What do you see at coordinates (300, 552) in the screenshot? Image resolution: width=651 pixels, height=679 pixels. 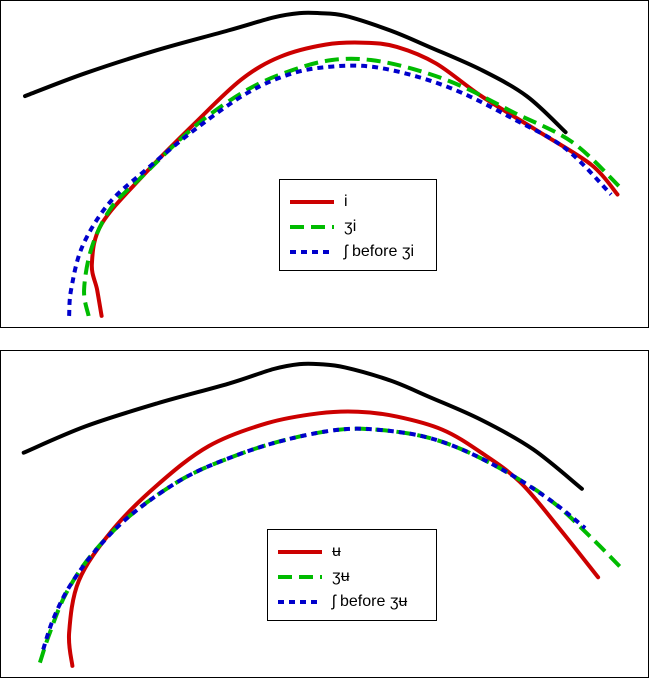 I see `legend-swatch-u` at bounding box center [300, 552].